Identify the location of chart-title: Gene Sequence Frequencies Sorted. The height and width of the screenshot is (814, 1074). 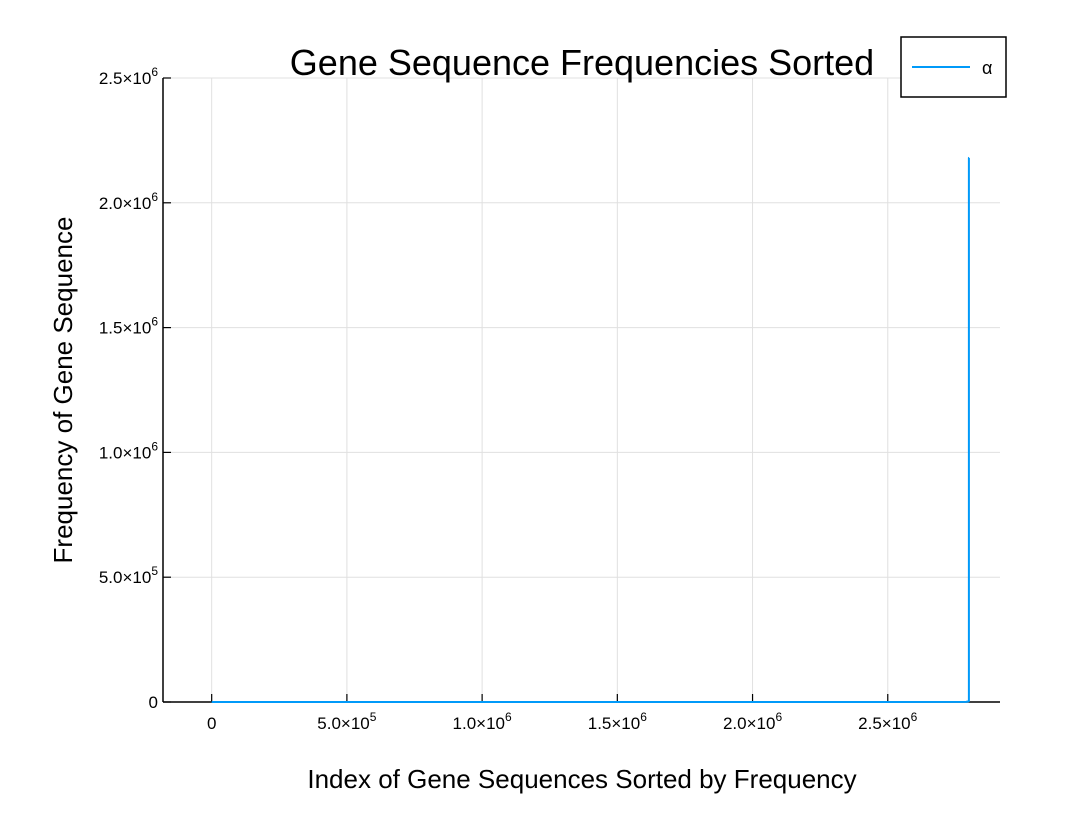
(582, 62).